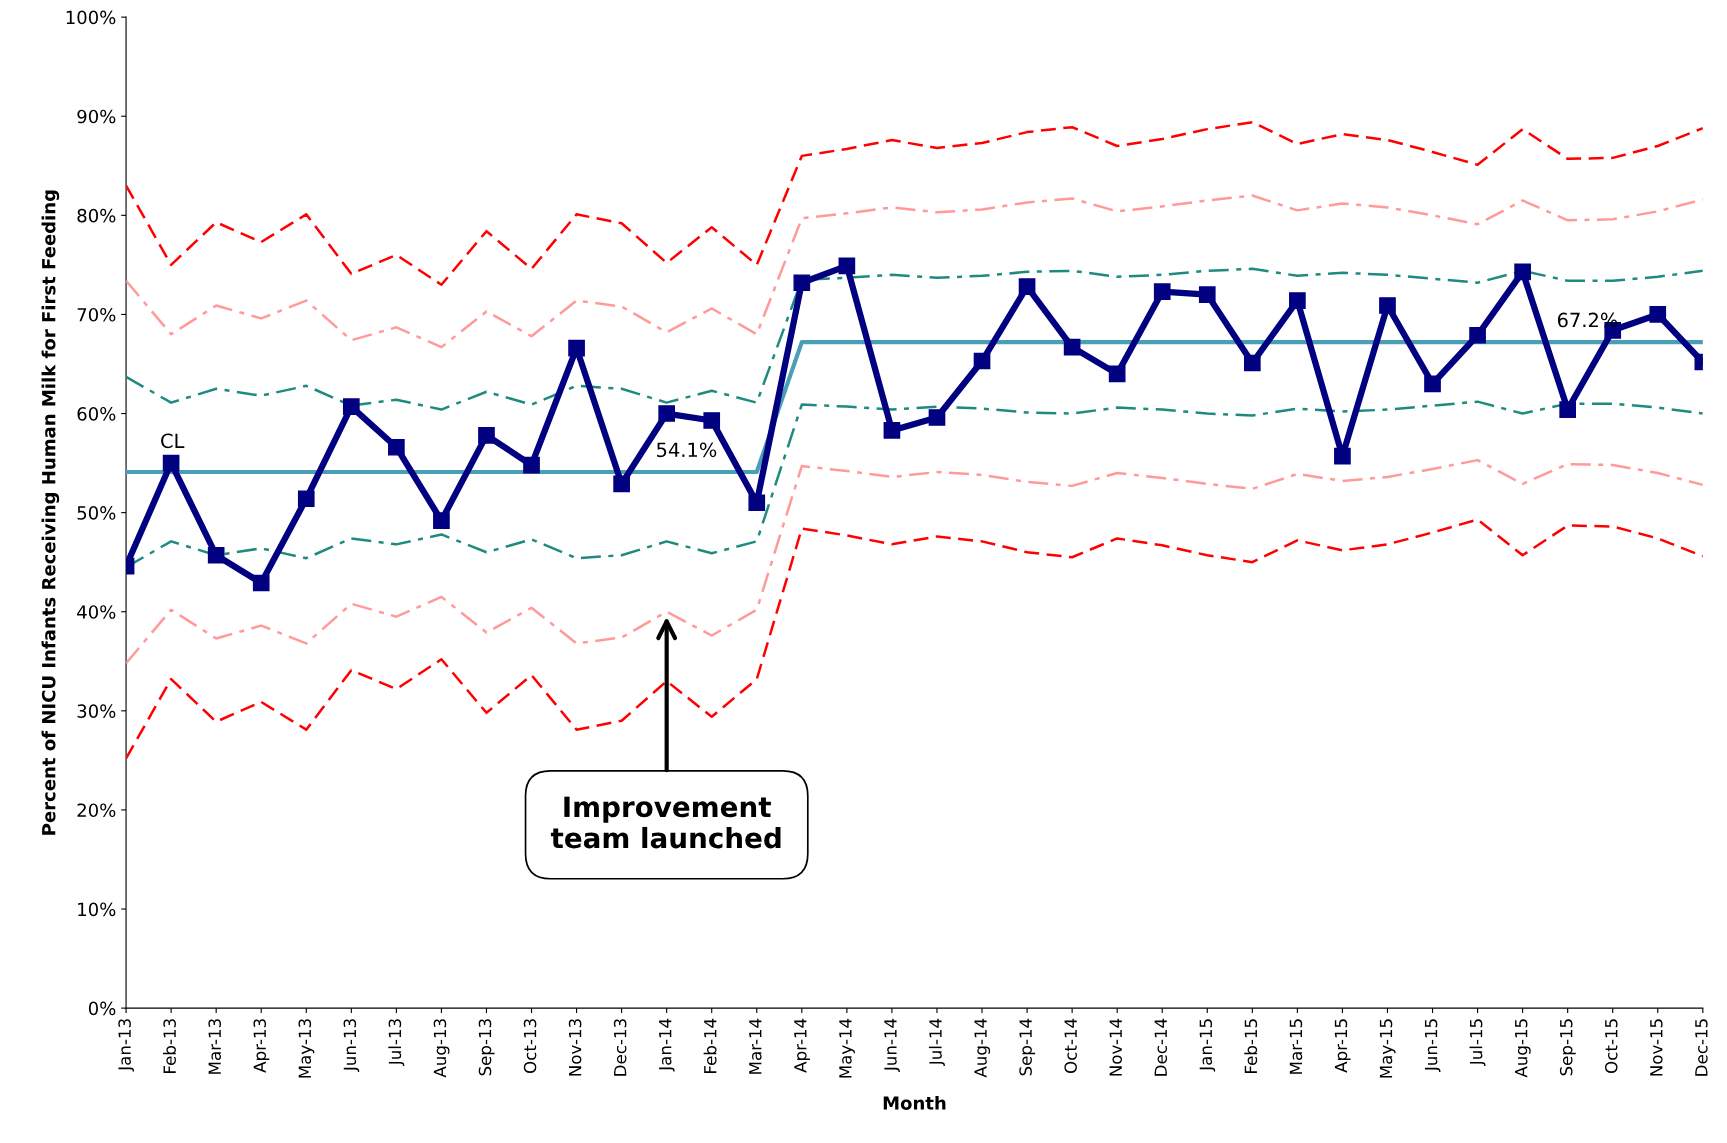  Describe the element at coordinates (1611, 1046) in the screenshot. I see `x-tick-label: Oct-15` at that location.